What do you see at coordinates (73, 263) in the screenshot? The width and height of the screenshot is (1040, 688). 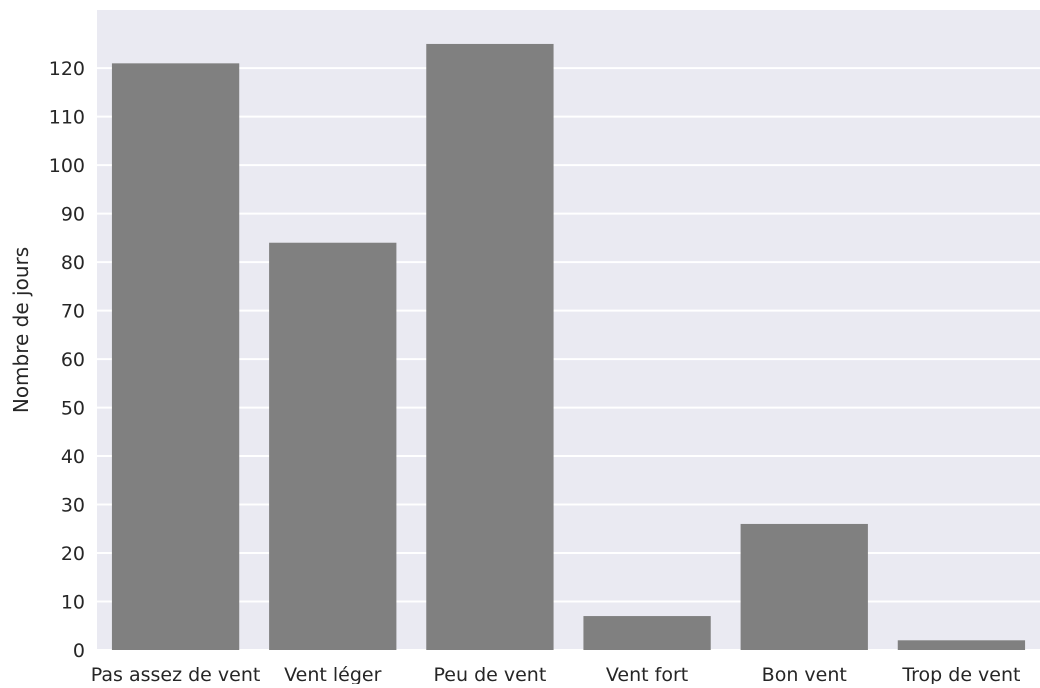 I see `y-tick-label: 80` at bounding box center [73, 263].